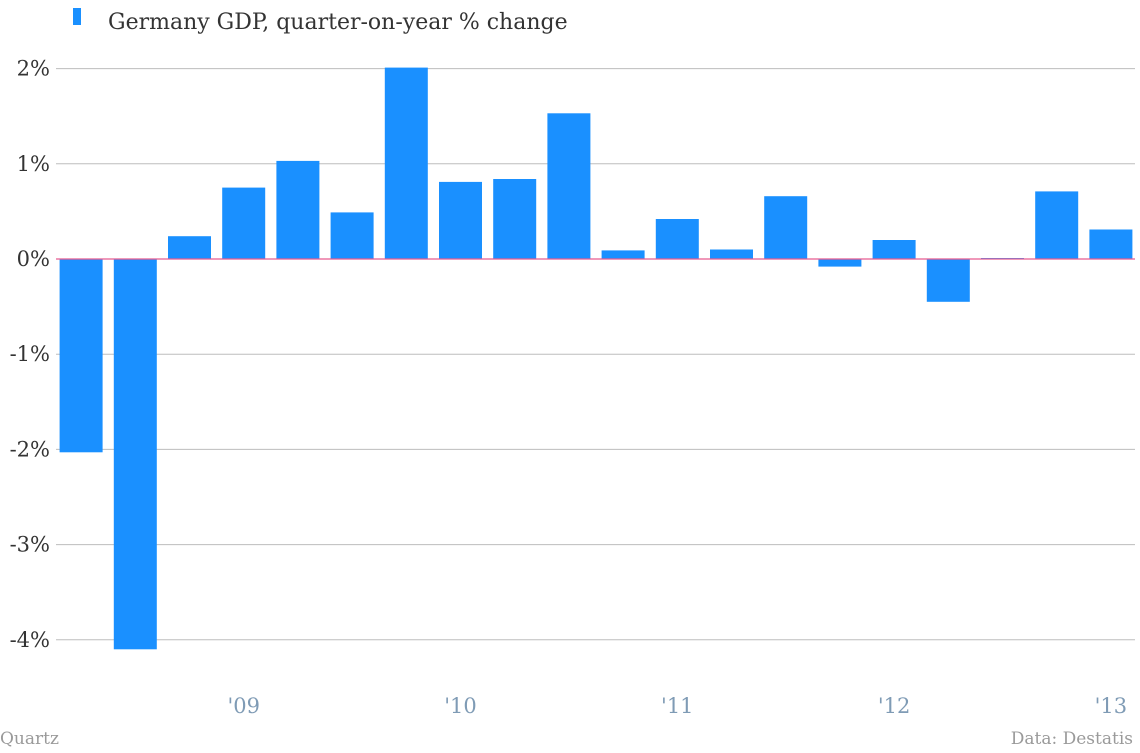 The width and height of the screenshot is (1140, 753). I want to click on x-tick-label: '11, so click(677, 706).